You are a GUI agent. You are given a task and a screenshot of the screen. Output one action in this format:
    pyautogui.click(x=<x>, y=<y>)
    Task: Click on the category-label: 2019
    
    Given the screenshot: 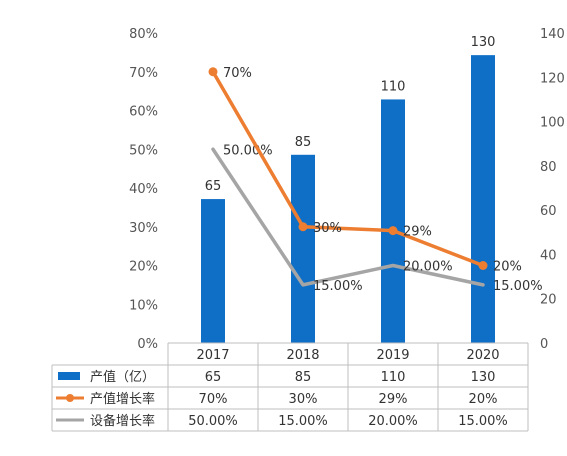 What is the action you would take?
    pyautogui.click(x=392, y=355)
    